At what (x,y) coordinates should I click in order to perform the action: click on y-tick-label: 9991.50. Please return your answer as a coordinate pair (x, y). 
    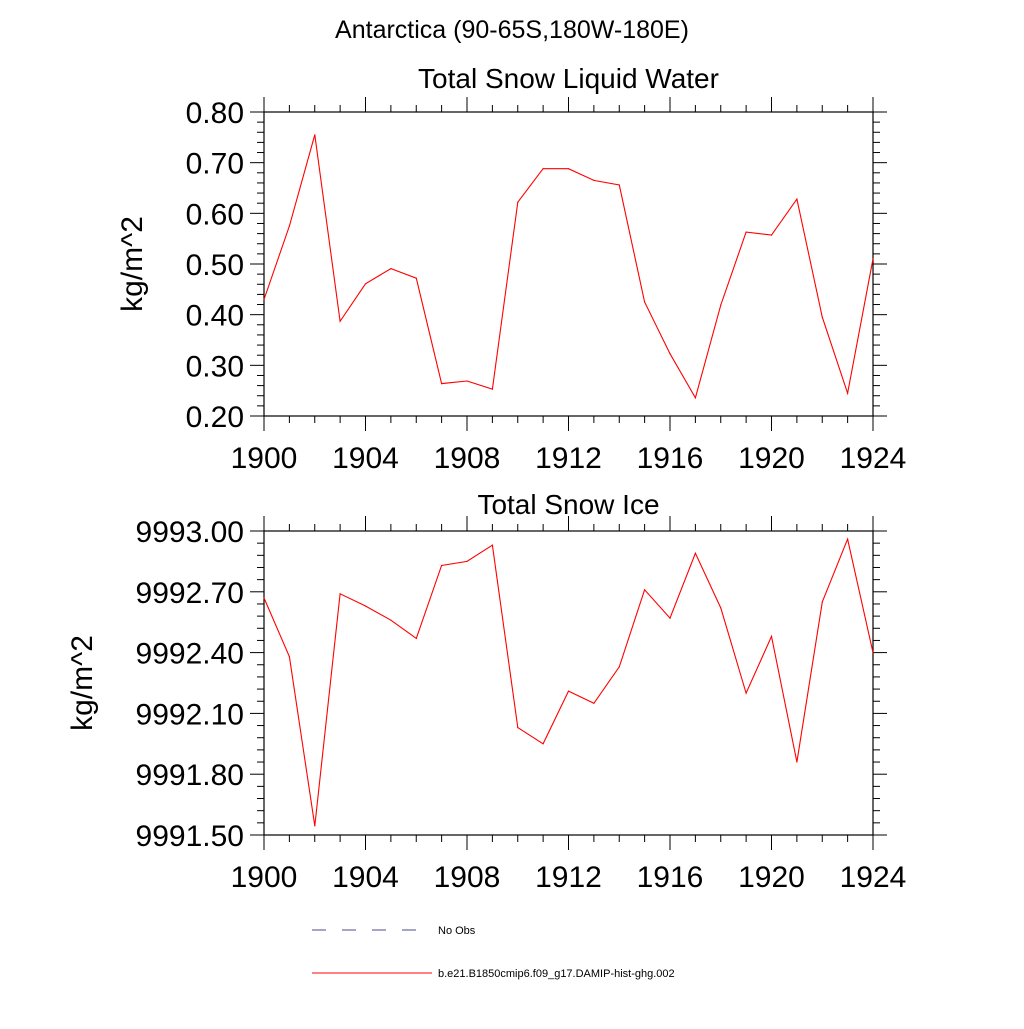
    Looking at the image, I should click on (190, 836).